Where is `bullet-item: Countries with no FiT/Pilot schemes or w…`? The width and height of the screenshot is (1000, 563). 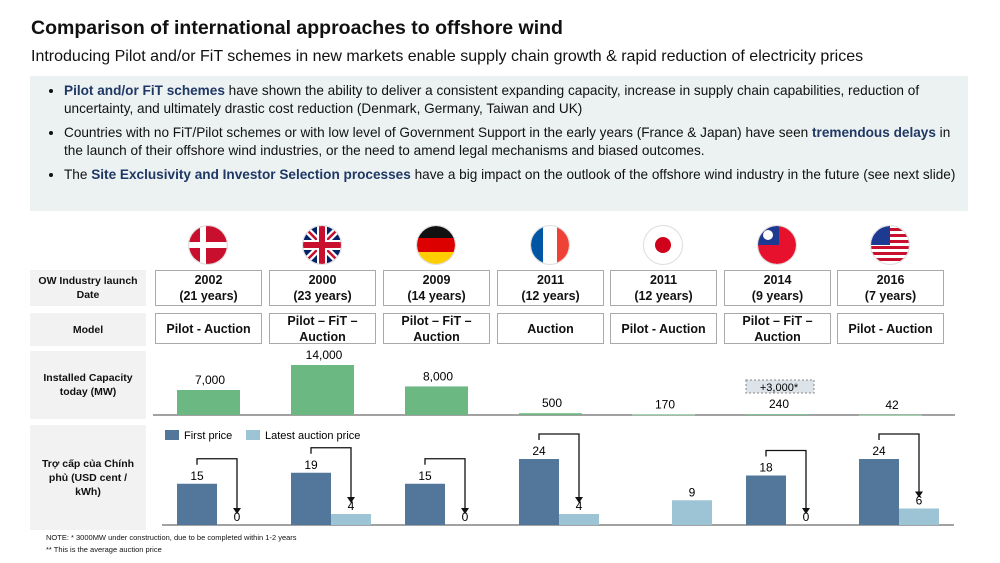 bullet-item: Countries with no FiT/Pilot schemes or w… is located at coordinates (511, 142).